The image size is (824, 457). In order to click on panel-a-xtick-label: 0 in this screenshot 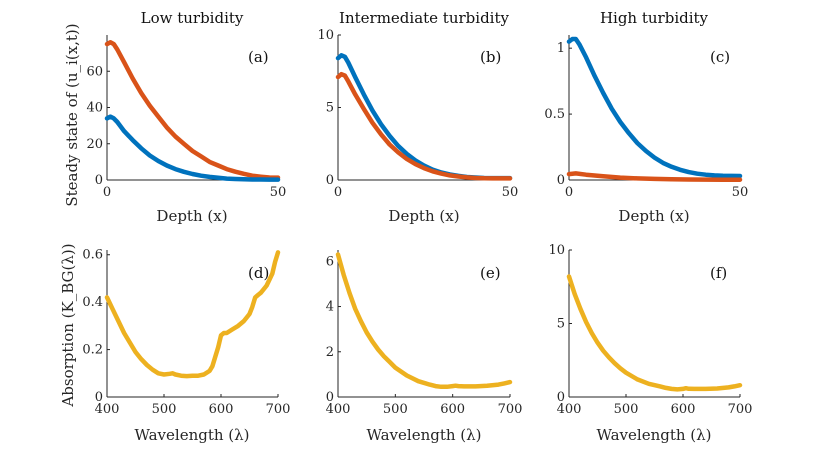, I will do `click(107, 192)`.